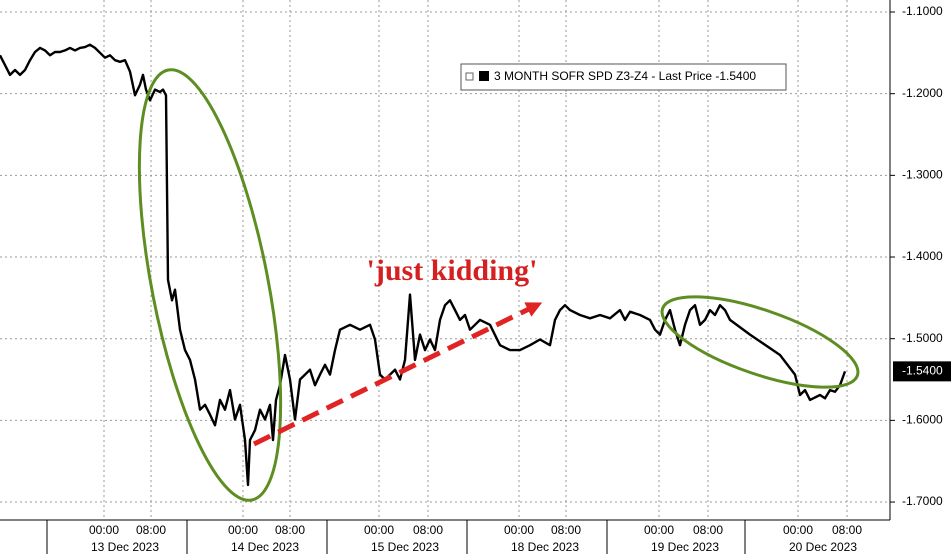  I want to click on arrow, so click(397, 374).